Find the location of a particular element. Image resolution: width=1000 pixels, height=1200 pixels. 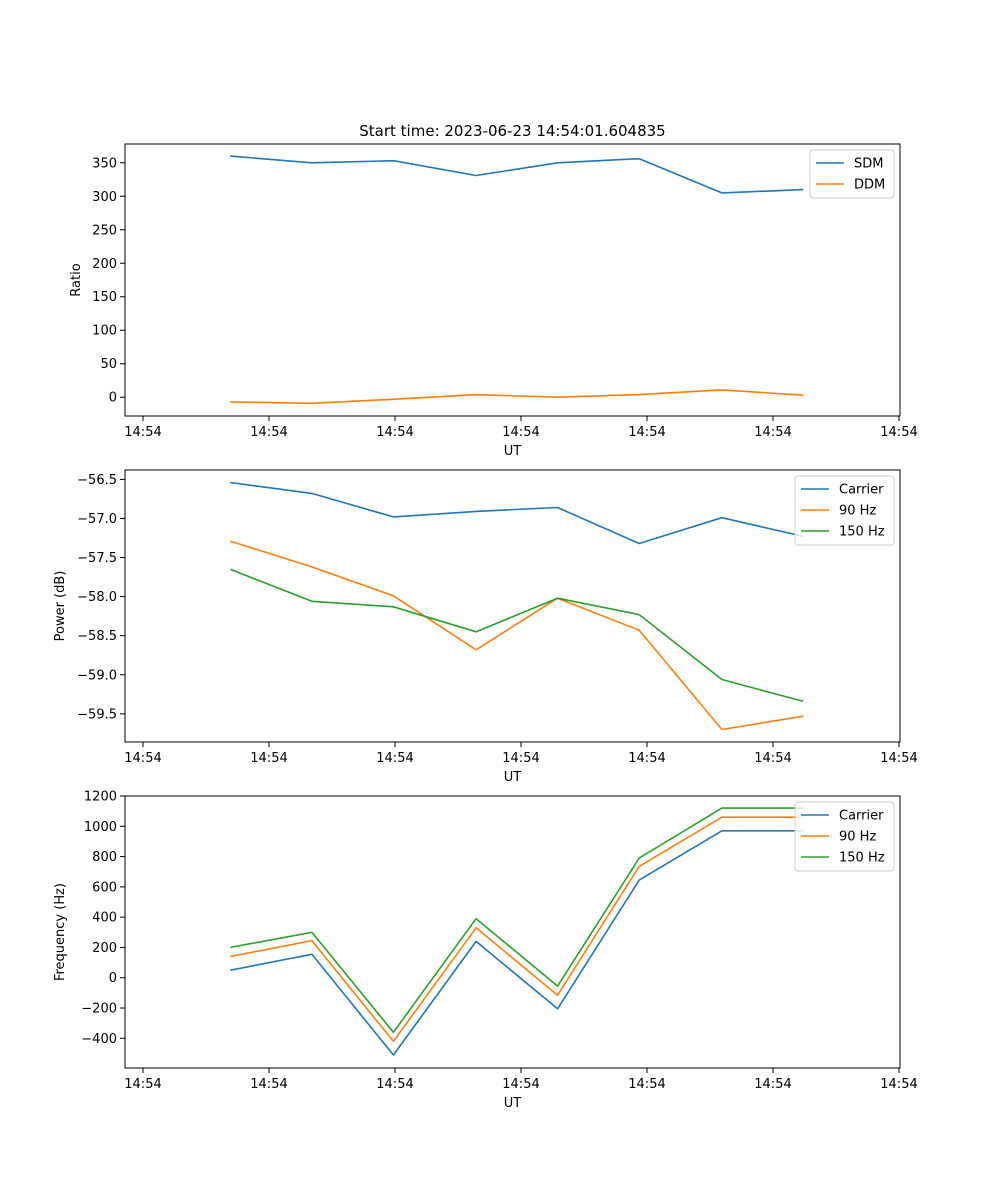

series-line-sdm is located at coordinates (517, 174).